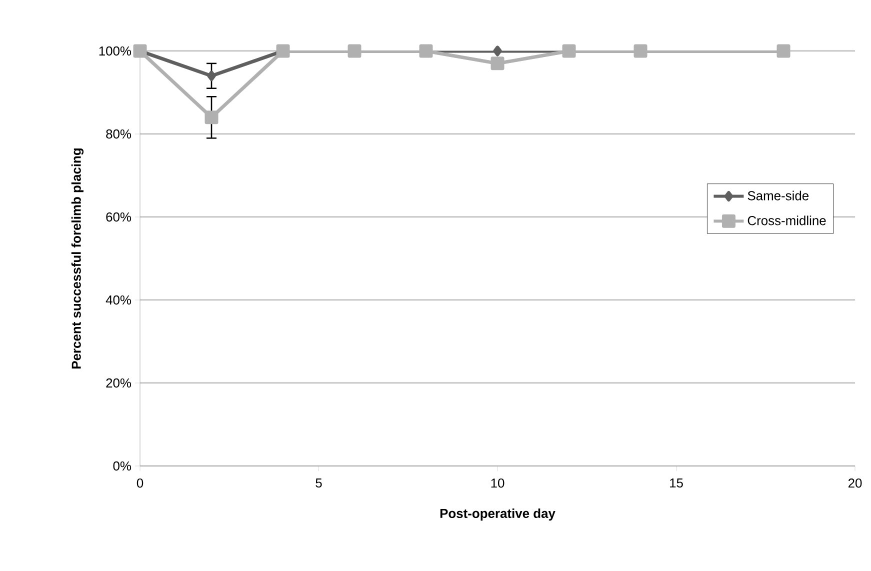 This screenshot has width=871, height=571. I want to click on x-axis-title: Post-operative day, so click(498, 514).